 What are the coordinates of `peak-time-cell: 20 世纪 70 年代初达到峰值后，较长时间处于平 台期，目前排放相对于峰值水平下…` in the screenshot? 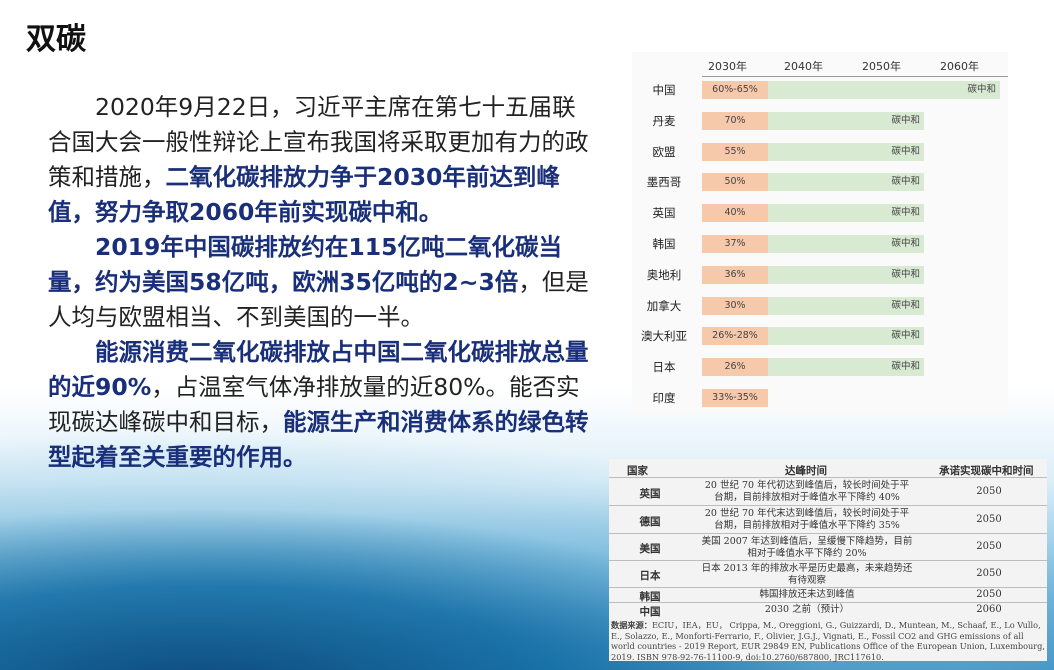 It's located at (807, 492).